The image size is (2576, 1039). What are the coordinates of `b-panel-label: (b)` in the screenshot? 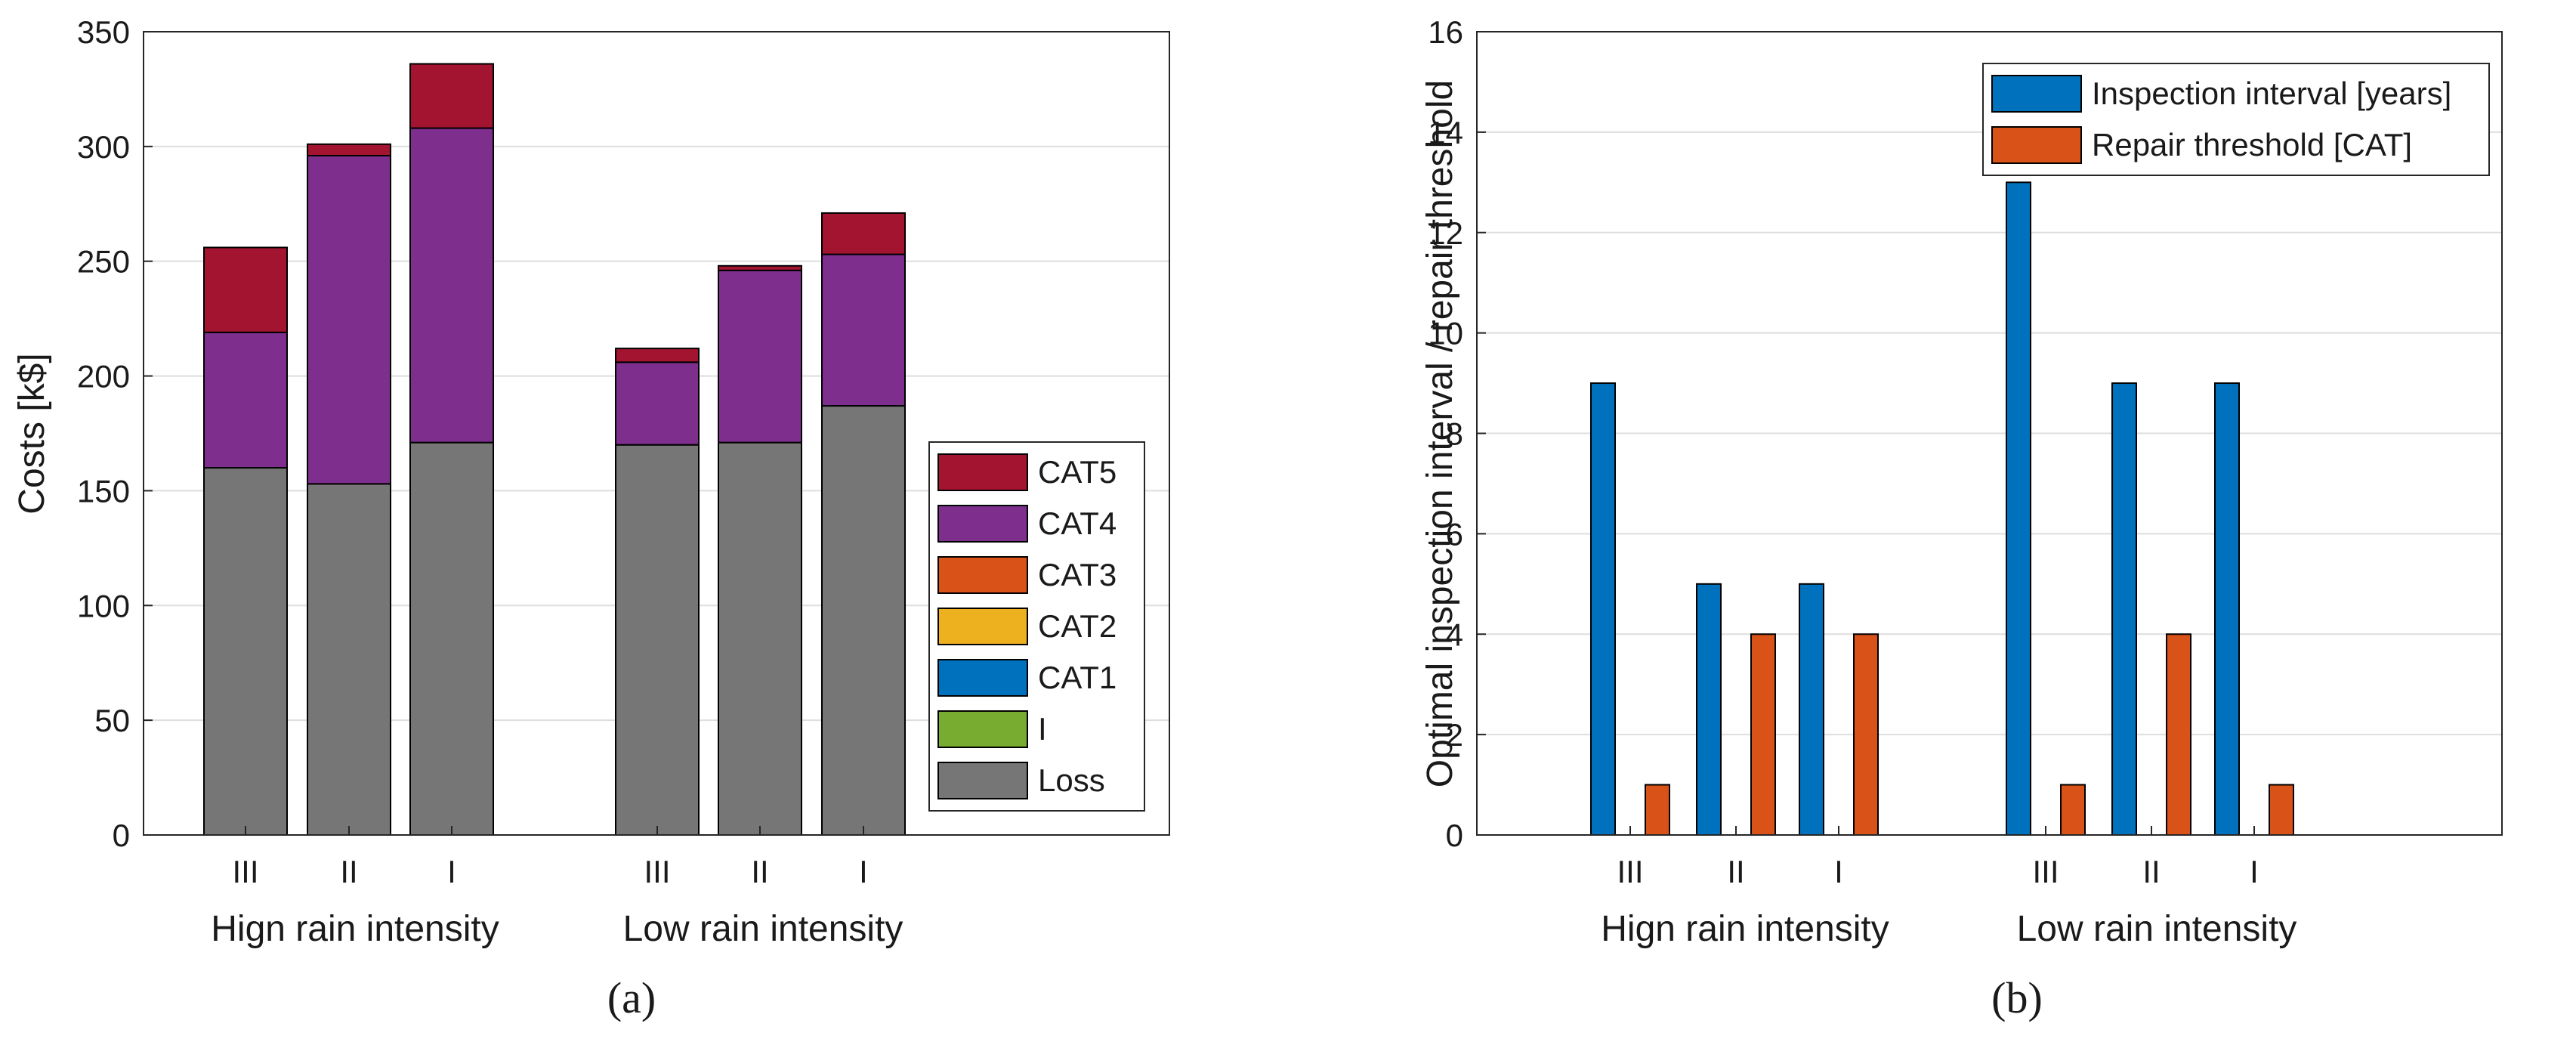 It's located at (2017, 997).